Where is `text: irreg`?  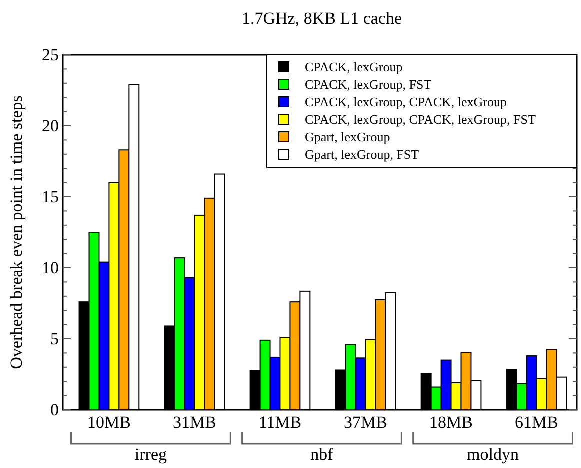 text: irreg is located at coordinates (151, 454).